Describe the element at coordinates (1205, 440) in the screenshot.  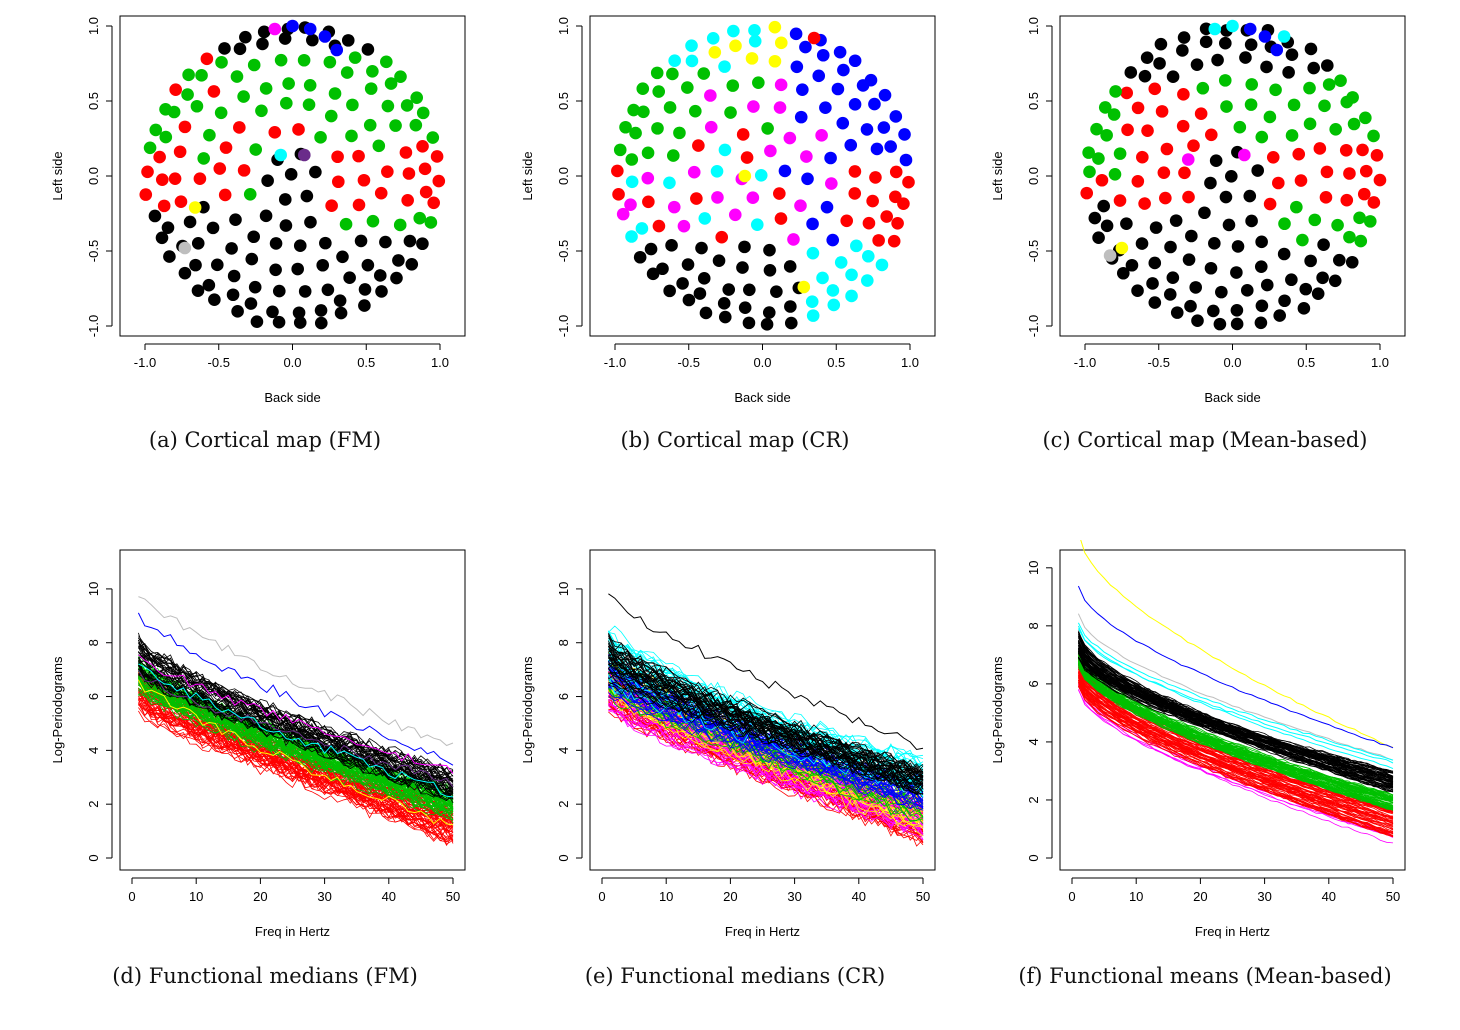
I see `caption-c: (c) Cortical map (Mean-based)` at that location.